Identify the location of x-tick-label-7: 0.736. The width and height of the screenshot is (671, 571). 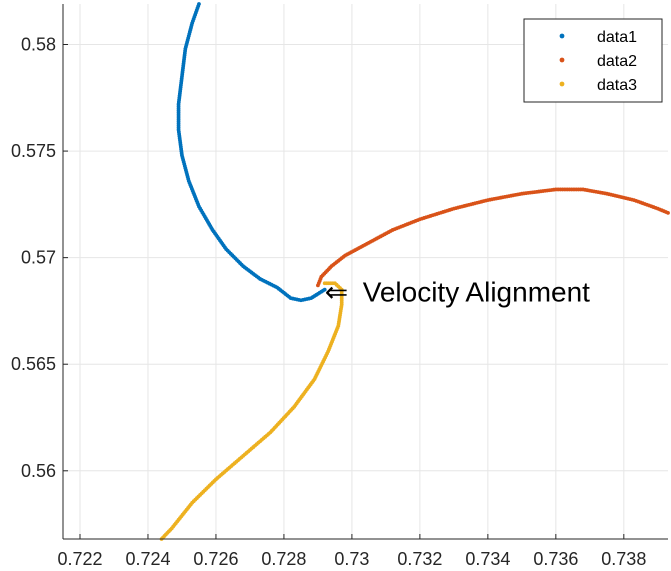
(555, 559).